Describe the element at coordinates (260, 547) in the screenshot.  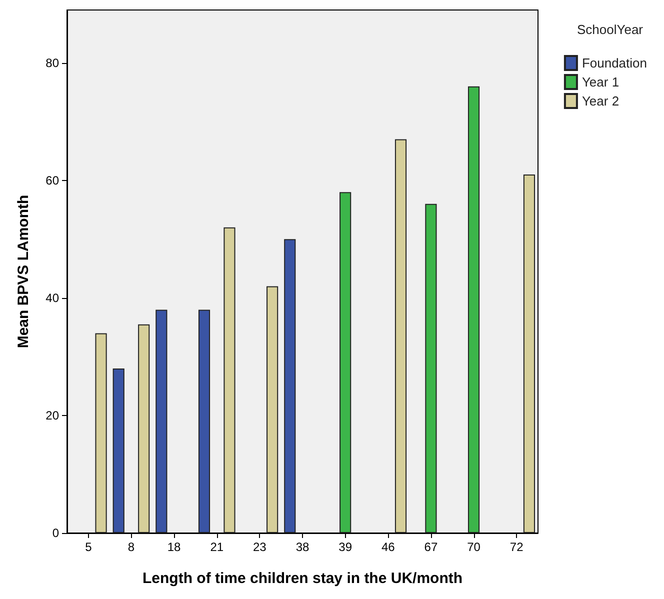
I see `x-tick-label: 23` at that location.